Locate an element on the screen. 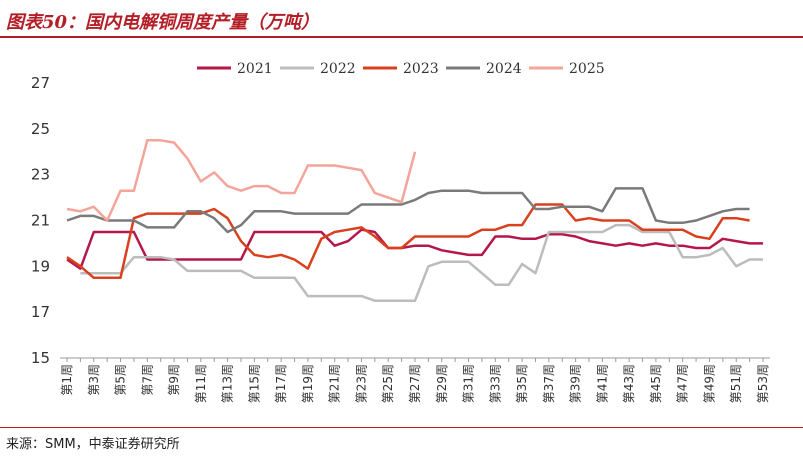 This screenshot has height=456, width=803. series-line-2023 is located at coordinates (408, 241).